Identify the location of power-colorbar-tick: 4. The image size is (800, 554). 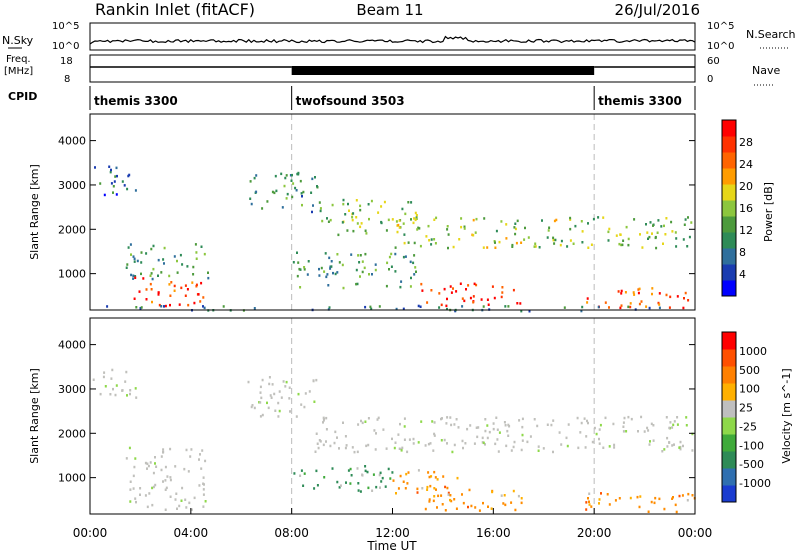
(742, 274).